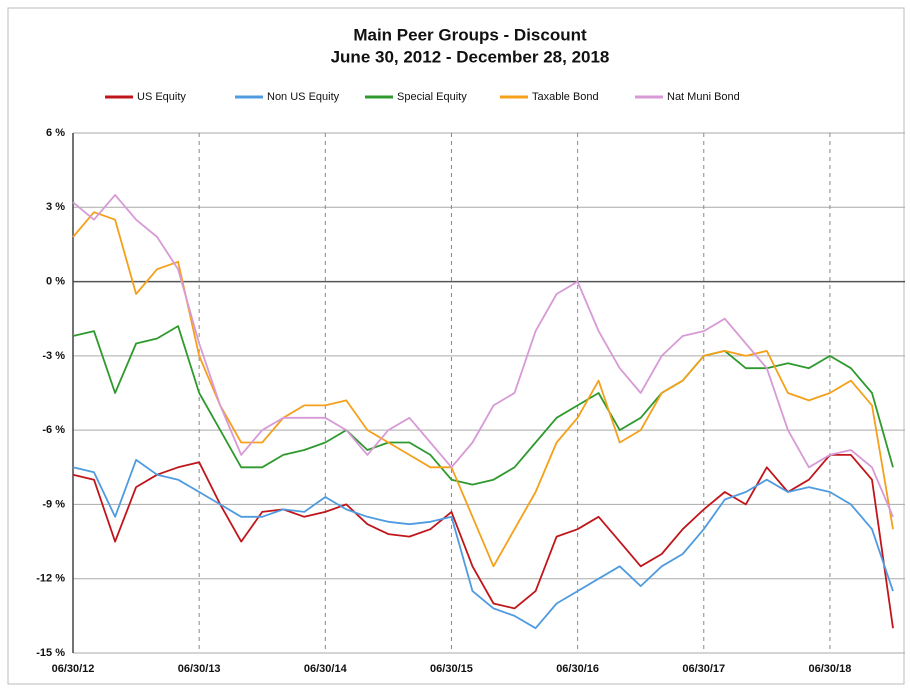 The height and width of the screenshot is (692, 910). I want to click on y-tick-label: 6 %, so click(55, 133).